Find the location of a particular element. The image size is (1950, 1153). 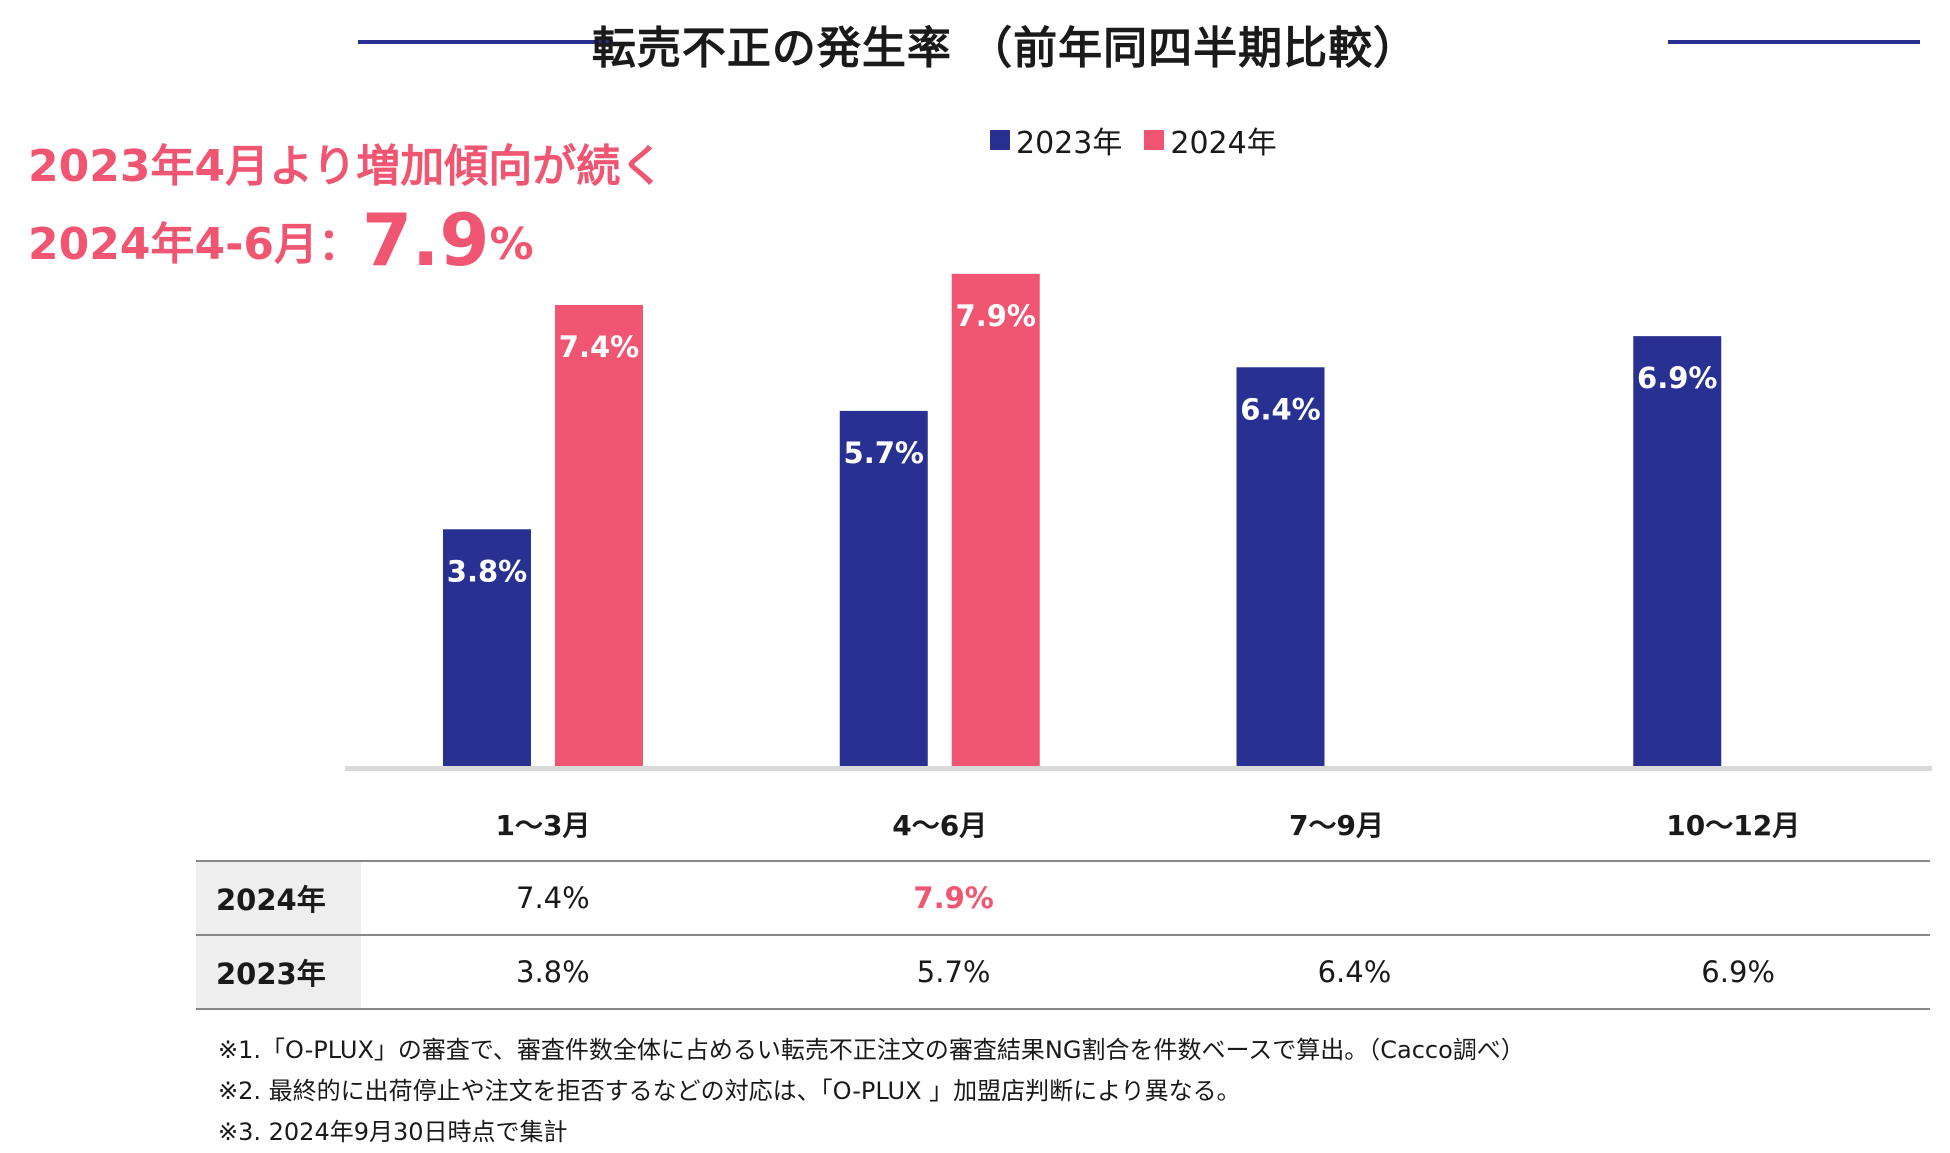

highlight-prefix: 2024年4-6月： is located at coordinates (195, 244).